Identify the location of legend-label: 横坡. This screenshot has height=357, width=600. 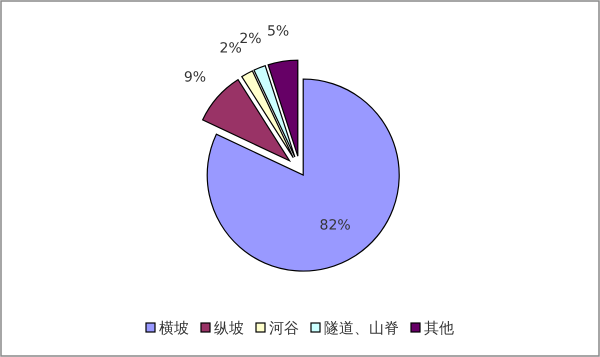
(174, 328).